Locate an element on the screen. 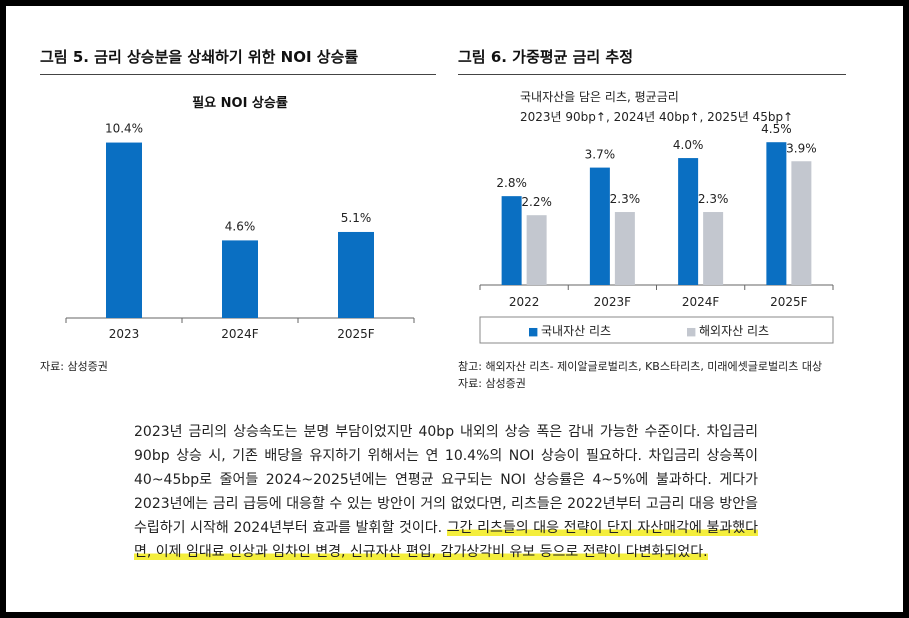 This screenshot has width=909, height=618. bar-value-label: 4.6% is located at coordinates (240, 226).